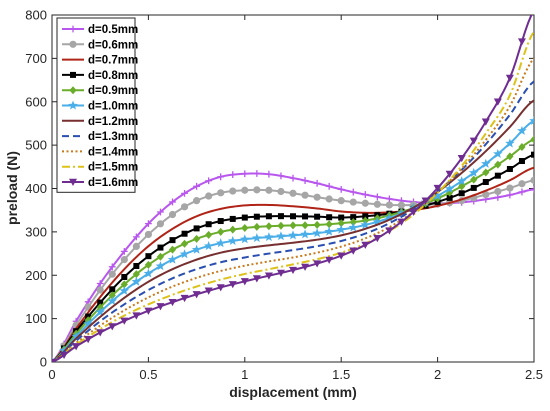 The width and height of the screenshot is (550, 411). Describe the element at coordinates (113, 107) in the screenshot. I see `legend-label: d=1.0mm` at that location.